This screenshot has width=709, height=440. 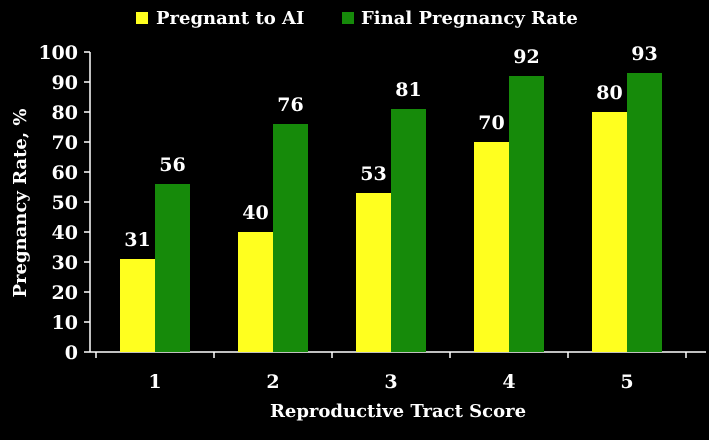 What do you see at coordinates (71, 353) in the screenshot?
I see `y-tick-label: 0` at bounding box center [71, 353].